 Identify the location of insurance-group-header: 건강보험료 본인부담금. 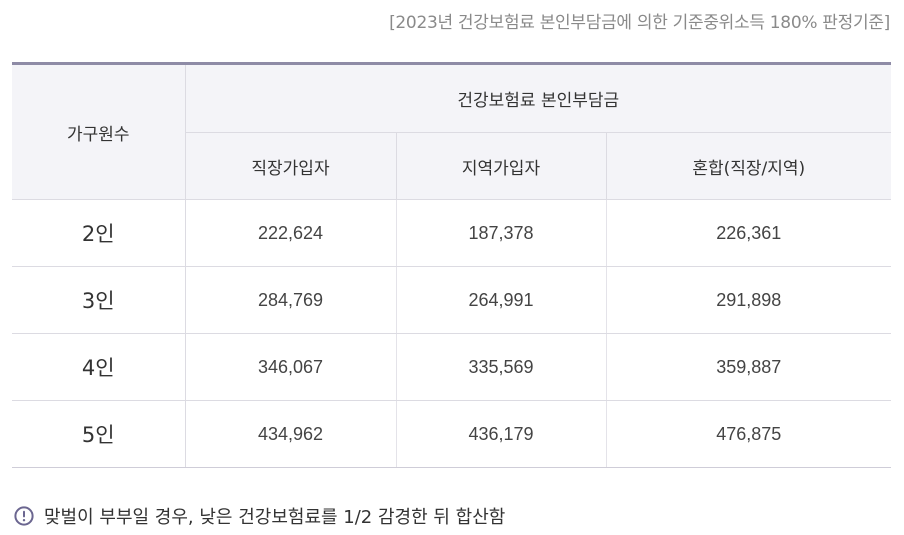
(538, 98).